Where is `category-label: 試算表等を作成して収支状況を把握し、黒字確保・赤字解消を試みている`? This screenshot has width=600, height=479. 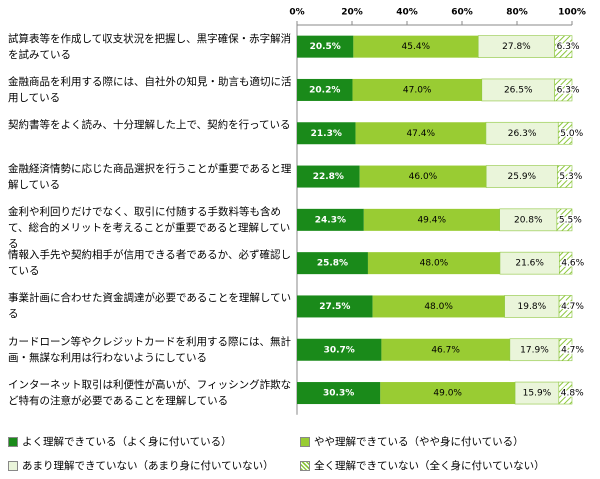
category-label: 試算表等を作成して収支状況を把握し、黒字確保・赤字解消を試みている is located at coordinates (150, 46).